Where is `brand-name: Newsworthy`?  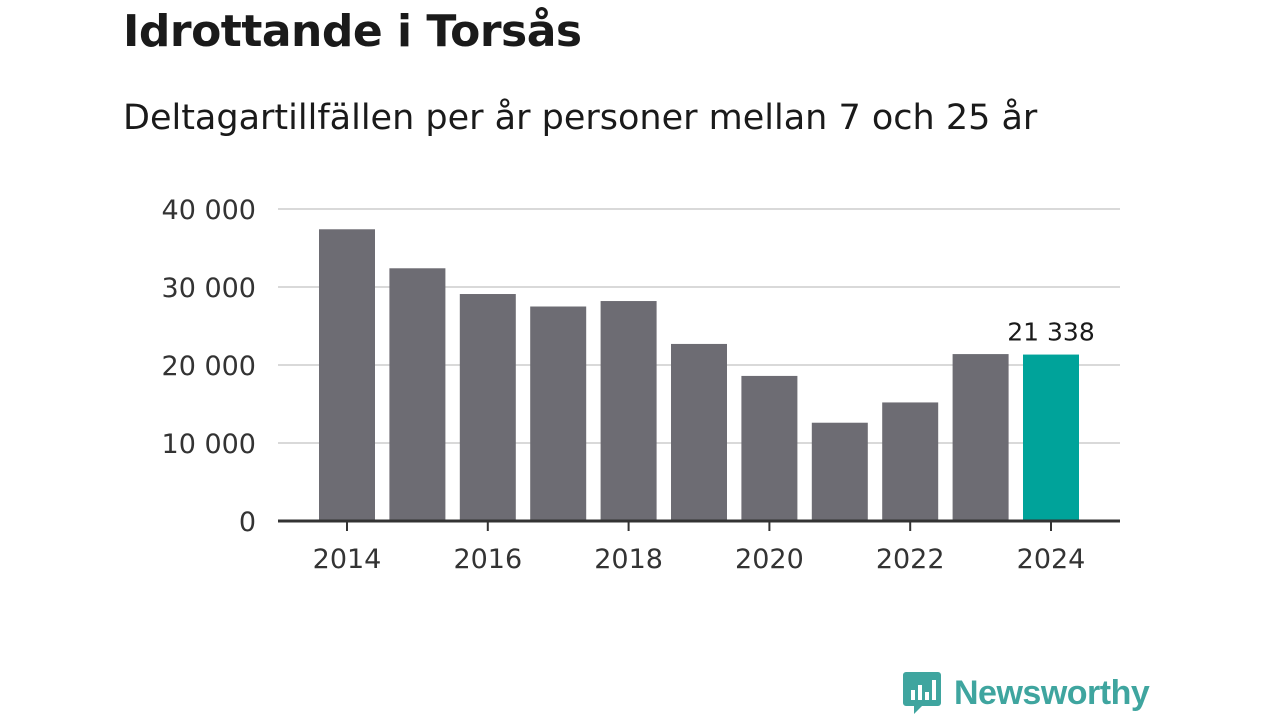 brand-name: Newsworthy is located at coordinates (1052, 692).